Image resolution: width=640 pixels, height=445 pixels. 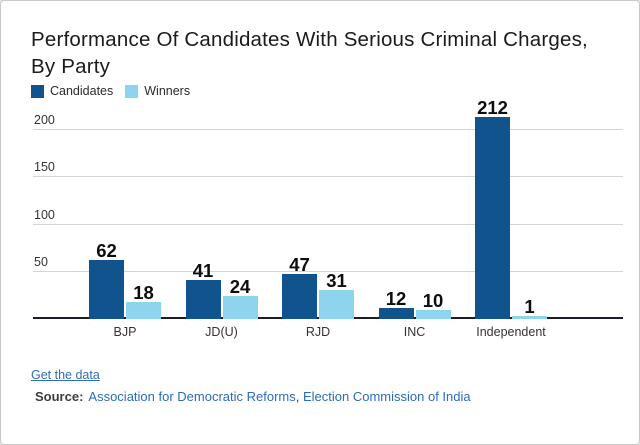 I want to click on source-link-adr: Association for Democratic Reforms, so click(x=192, y=396).